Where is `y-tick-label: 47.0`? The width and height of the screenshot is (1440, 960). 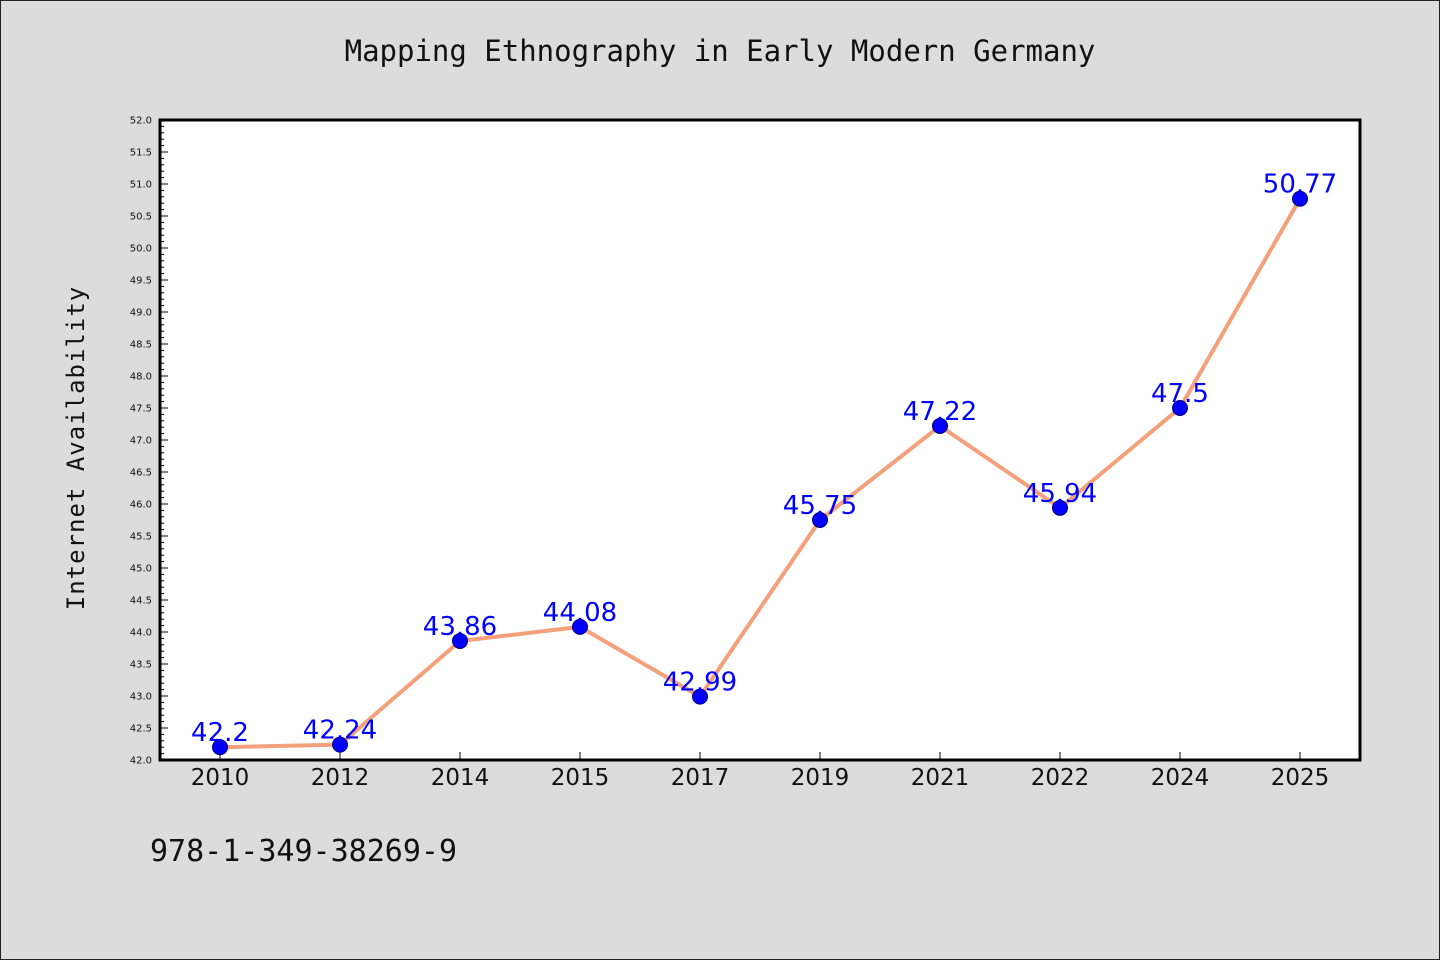
y-tick-label: 47.0 is located at coordinates (141, 441).